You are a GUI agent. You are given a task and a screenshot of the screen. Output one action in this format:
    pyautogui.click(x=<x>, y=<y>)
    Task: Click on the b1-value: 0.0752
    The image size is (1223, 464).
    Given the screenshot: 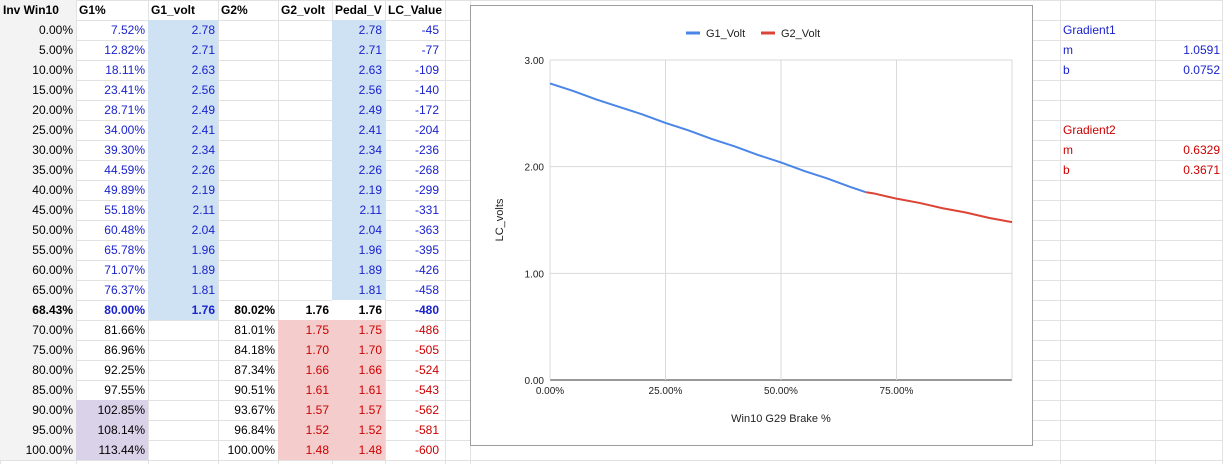 What is the action you would take?
    pyautogui.click(x=1201, y=70)
    